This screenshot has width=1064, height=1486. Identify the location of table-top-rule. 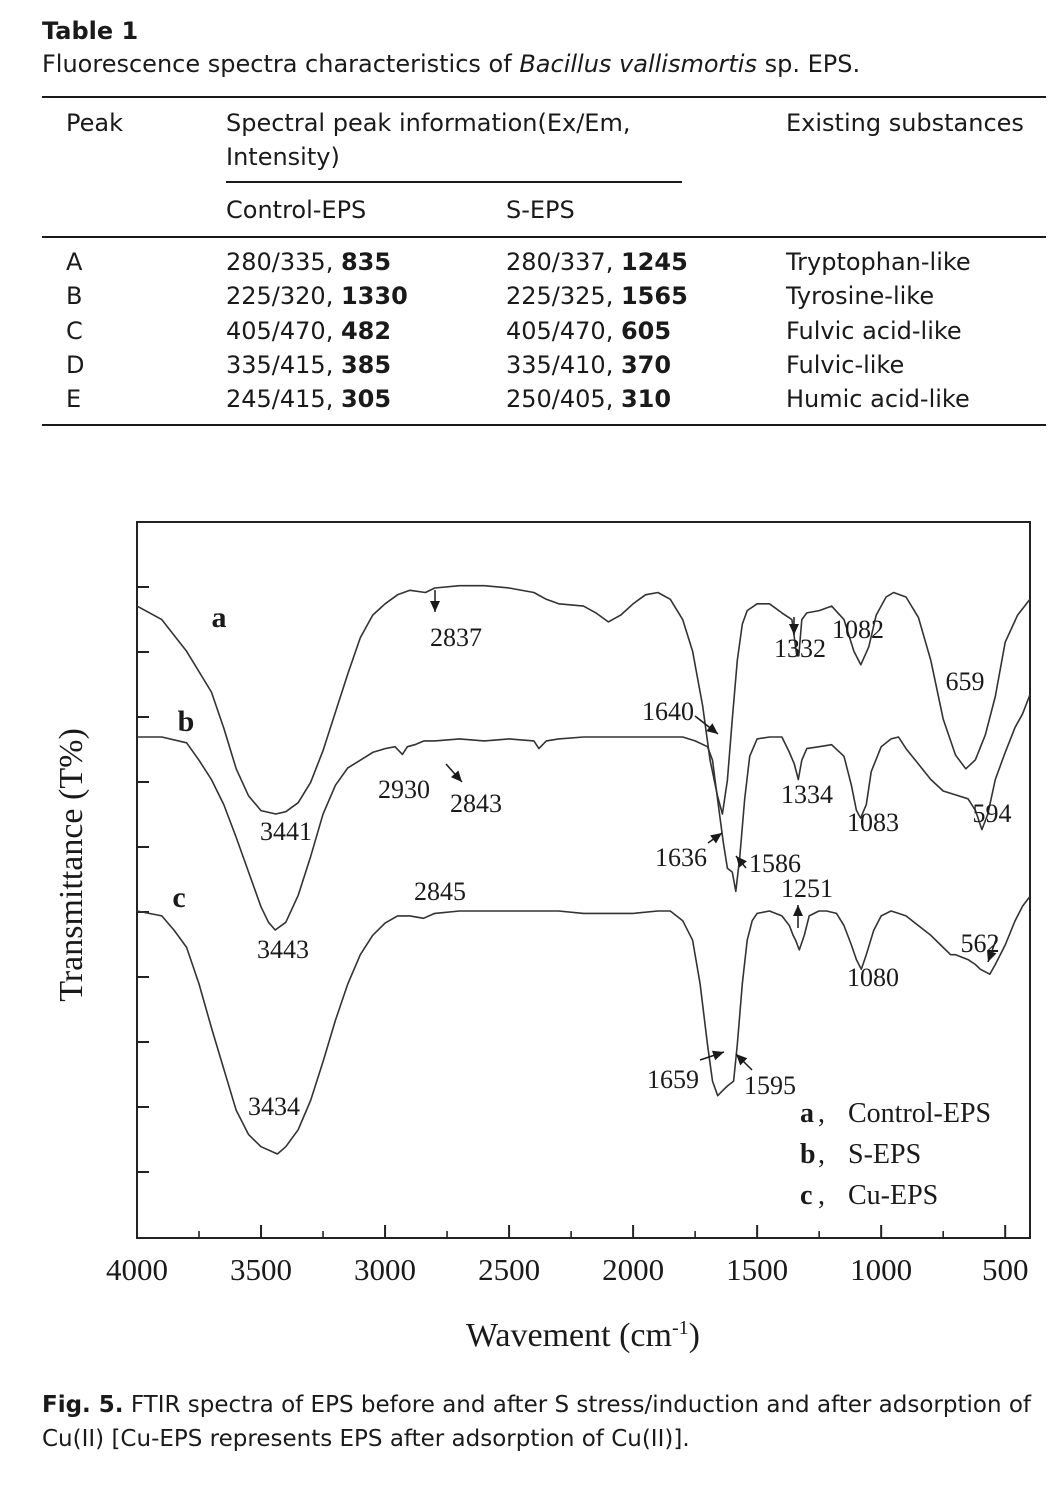
(544, 97).